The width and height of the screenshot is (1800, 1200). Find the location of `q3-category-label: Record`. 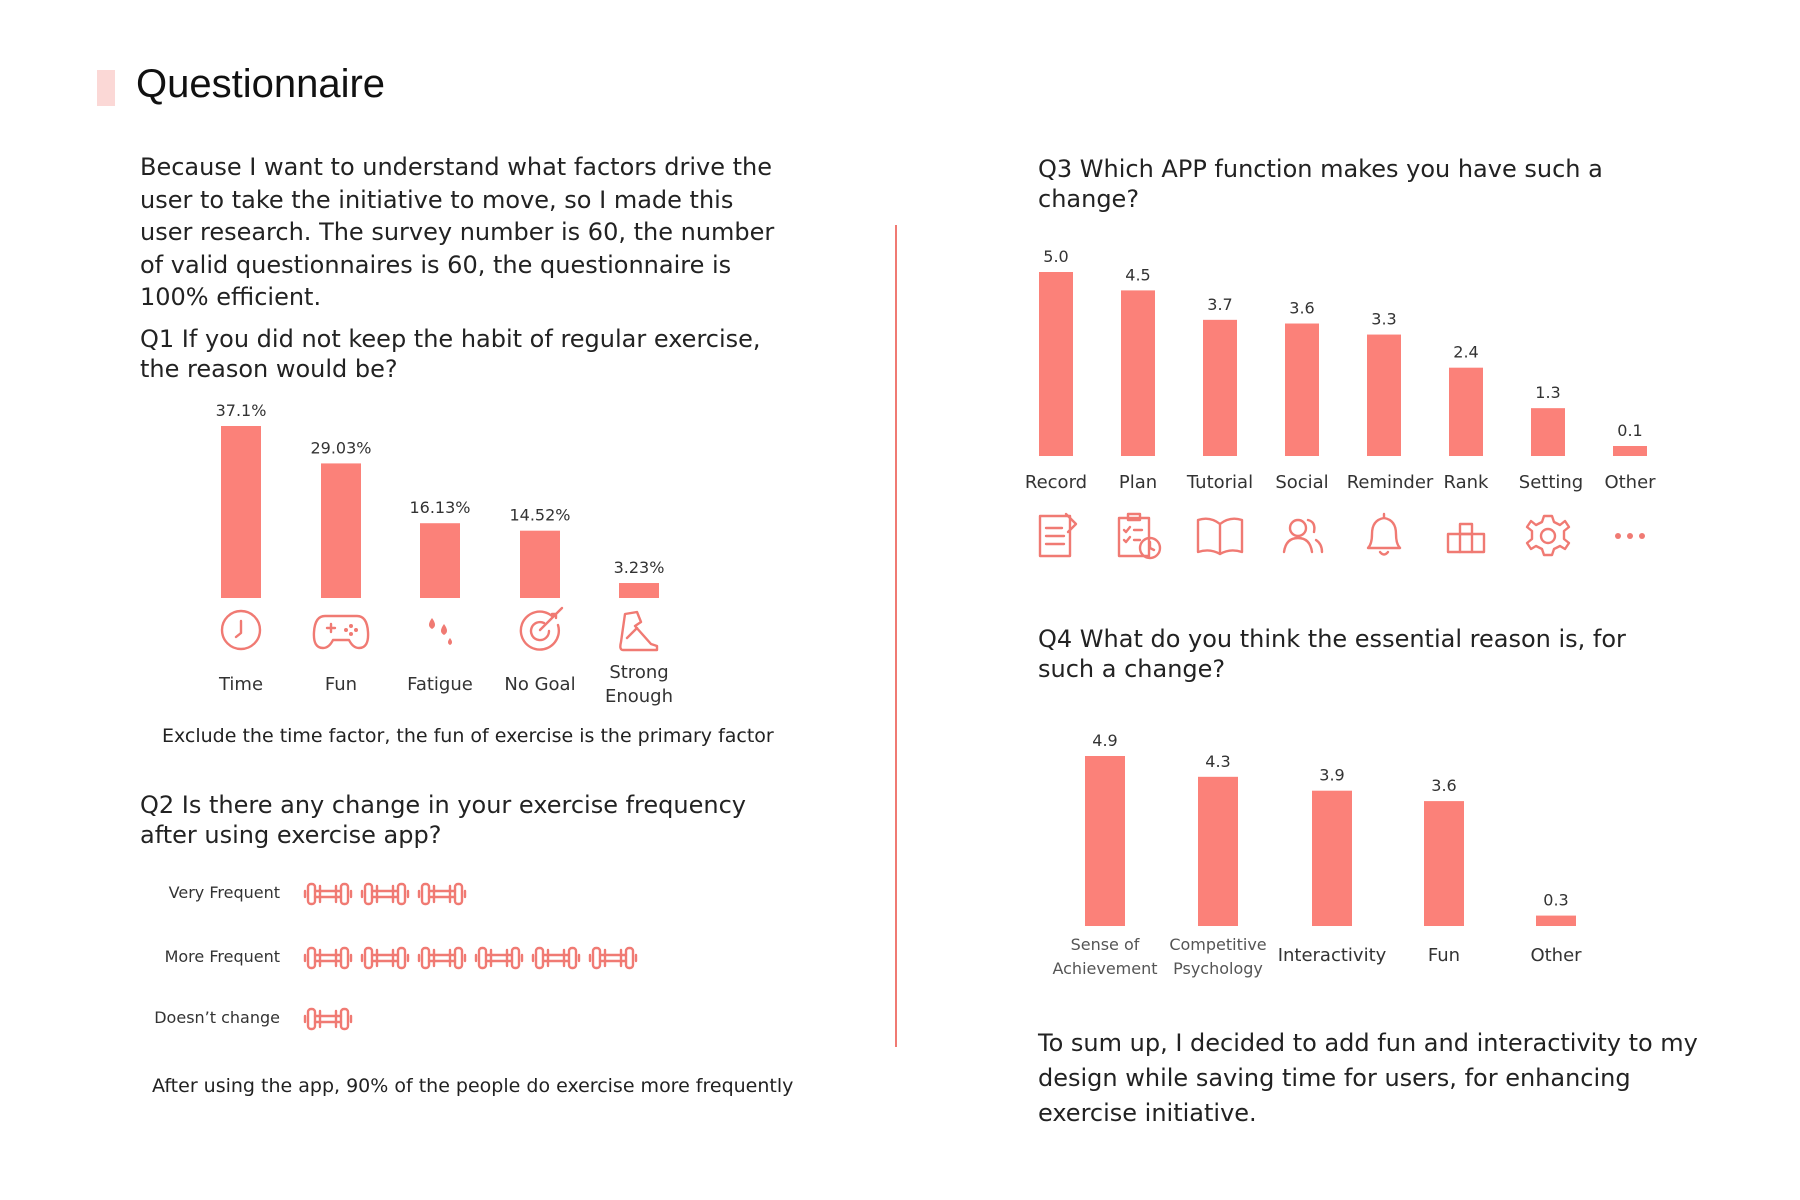

q3-category-label: Record is located at coordinates (1056, 482).